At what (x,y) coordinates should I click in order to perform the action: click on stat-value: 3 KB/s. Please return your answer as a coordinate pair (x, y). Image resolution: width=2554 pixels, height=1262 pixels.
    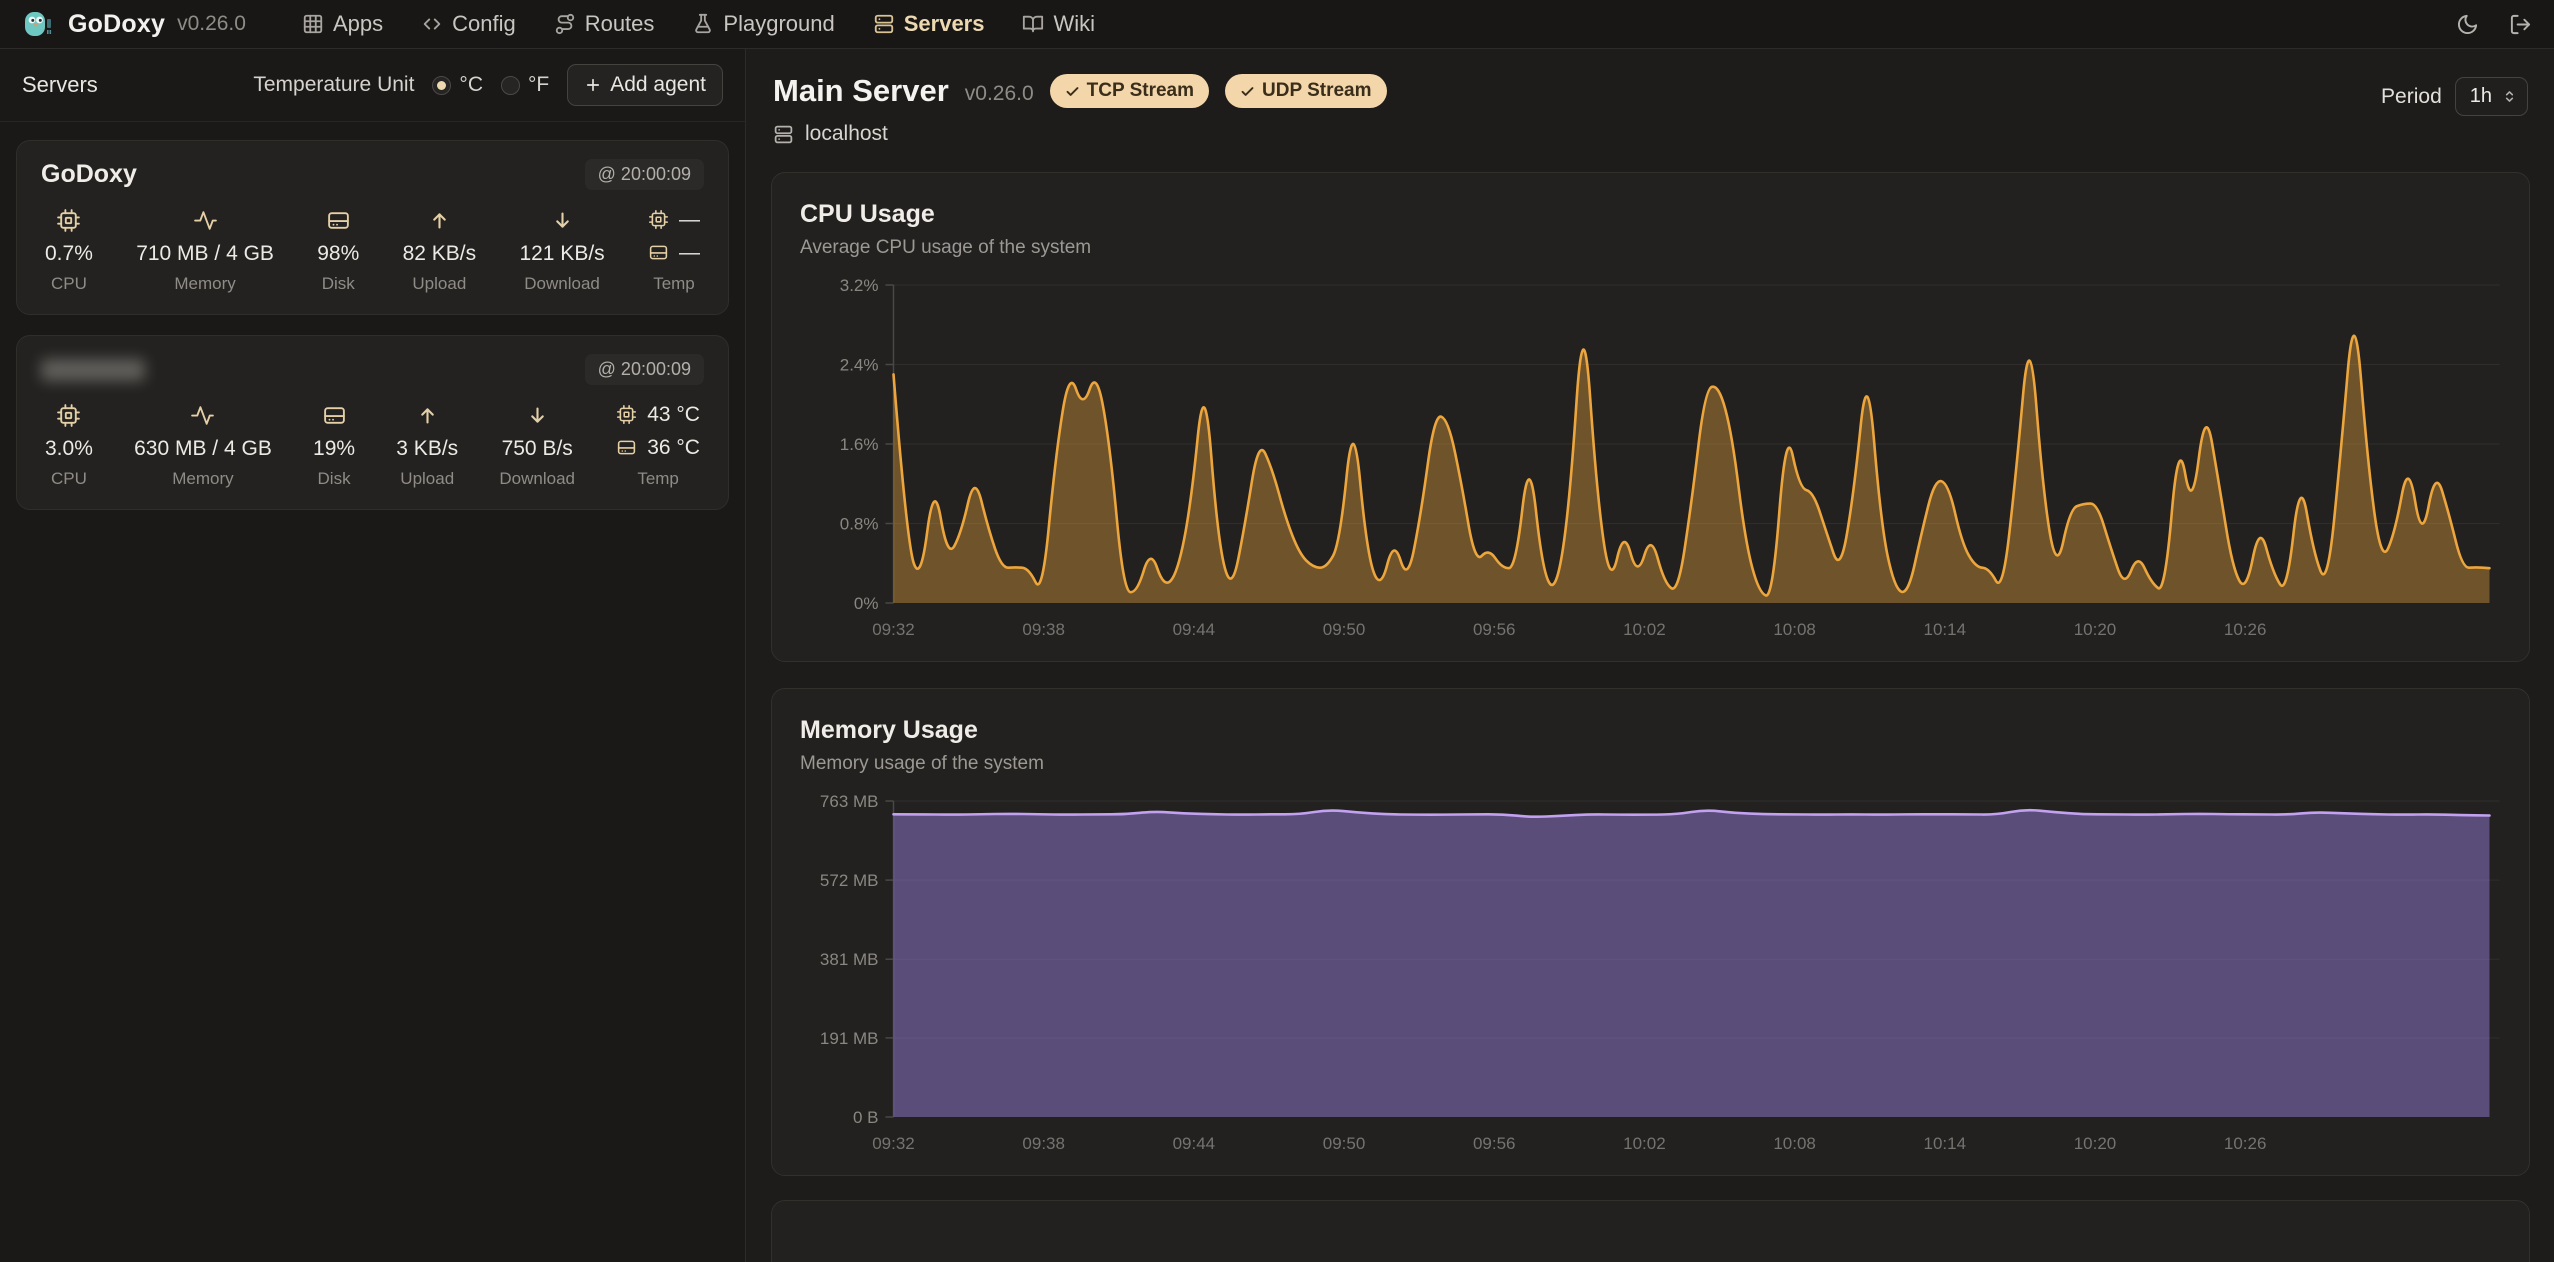
    Looking at the image, I should click on (427, 448).